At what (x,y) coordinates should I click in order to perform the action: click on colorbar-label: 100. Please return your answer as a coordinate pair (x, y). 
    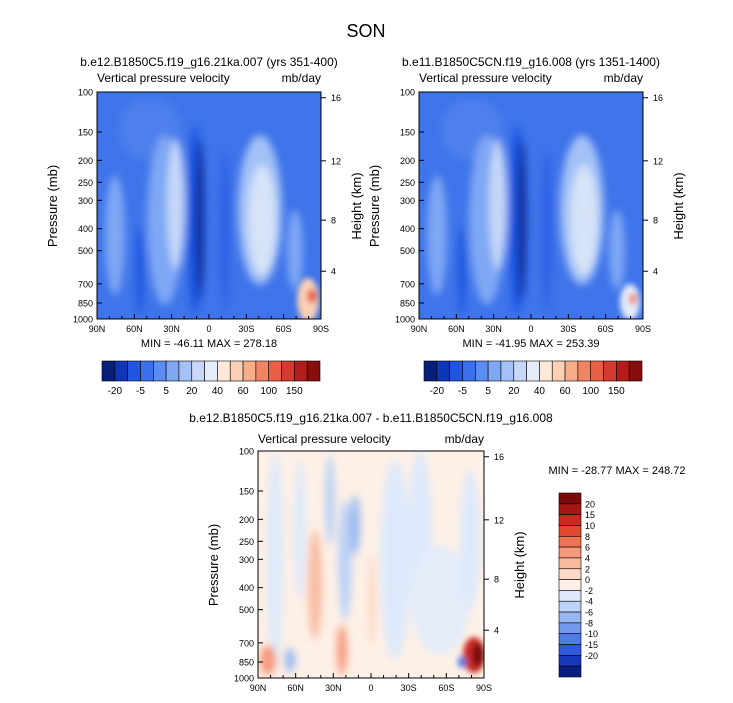
    Looking at the image, I should click on (268, 391).